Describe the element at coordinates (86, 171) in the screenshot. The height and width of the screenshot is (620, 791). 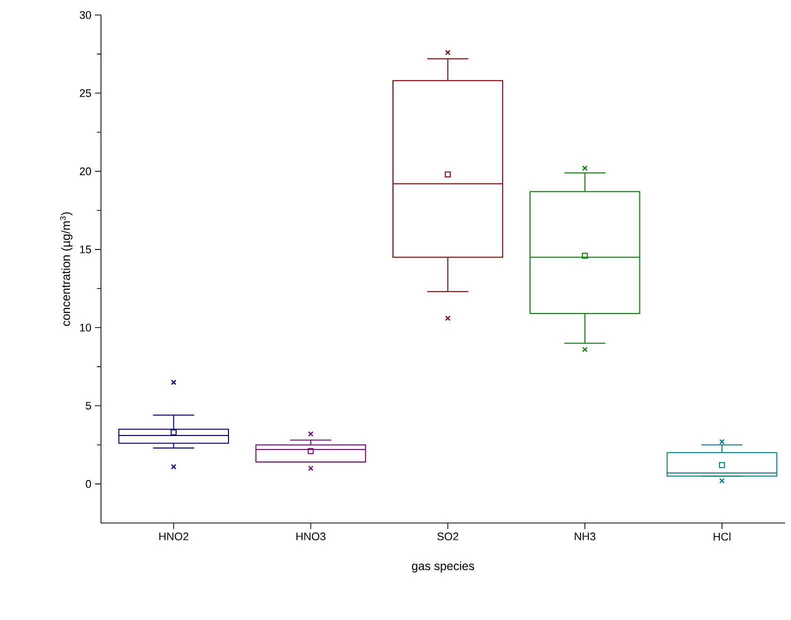
I see `y-tick-label: 20` at that location.